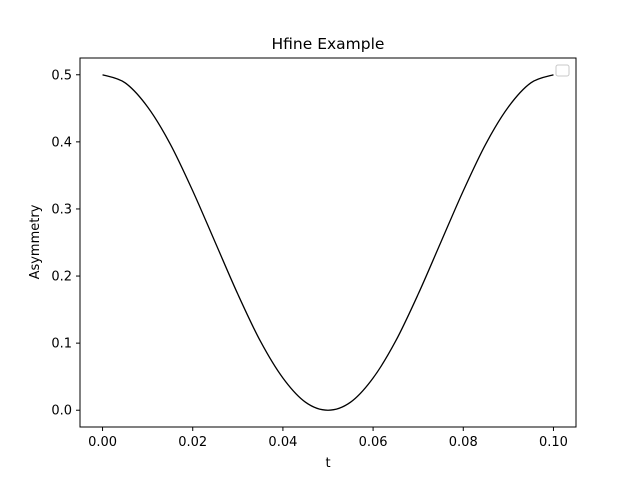  I want to click on y-tick-label: 0.0, so click(61, 411).